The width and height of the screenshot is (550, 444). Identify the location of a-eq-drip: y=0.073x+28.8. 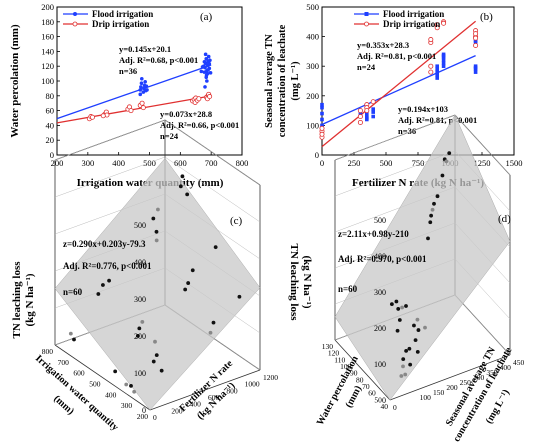
(186, 114).